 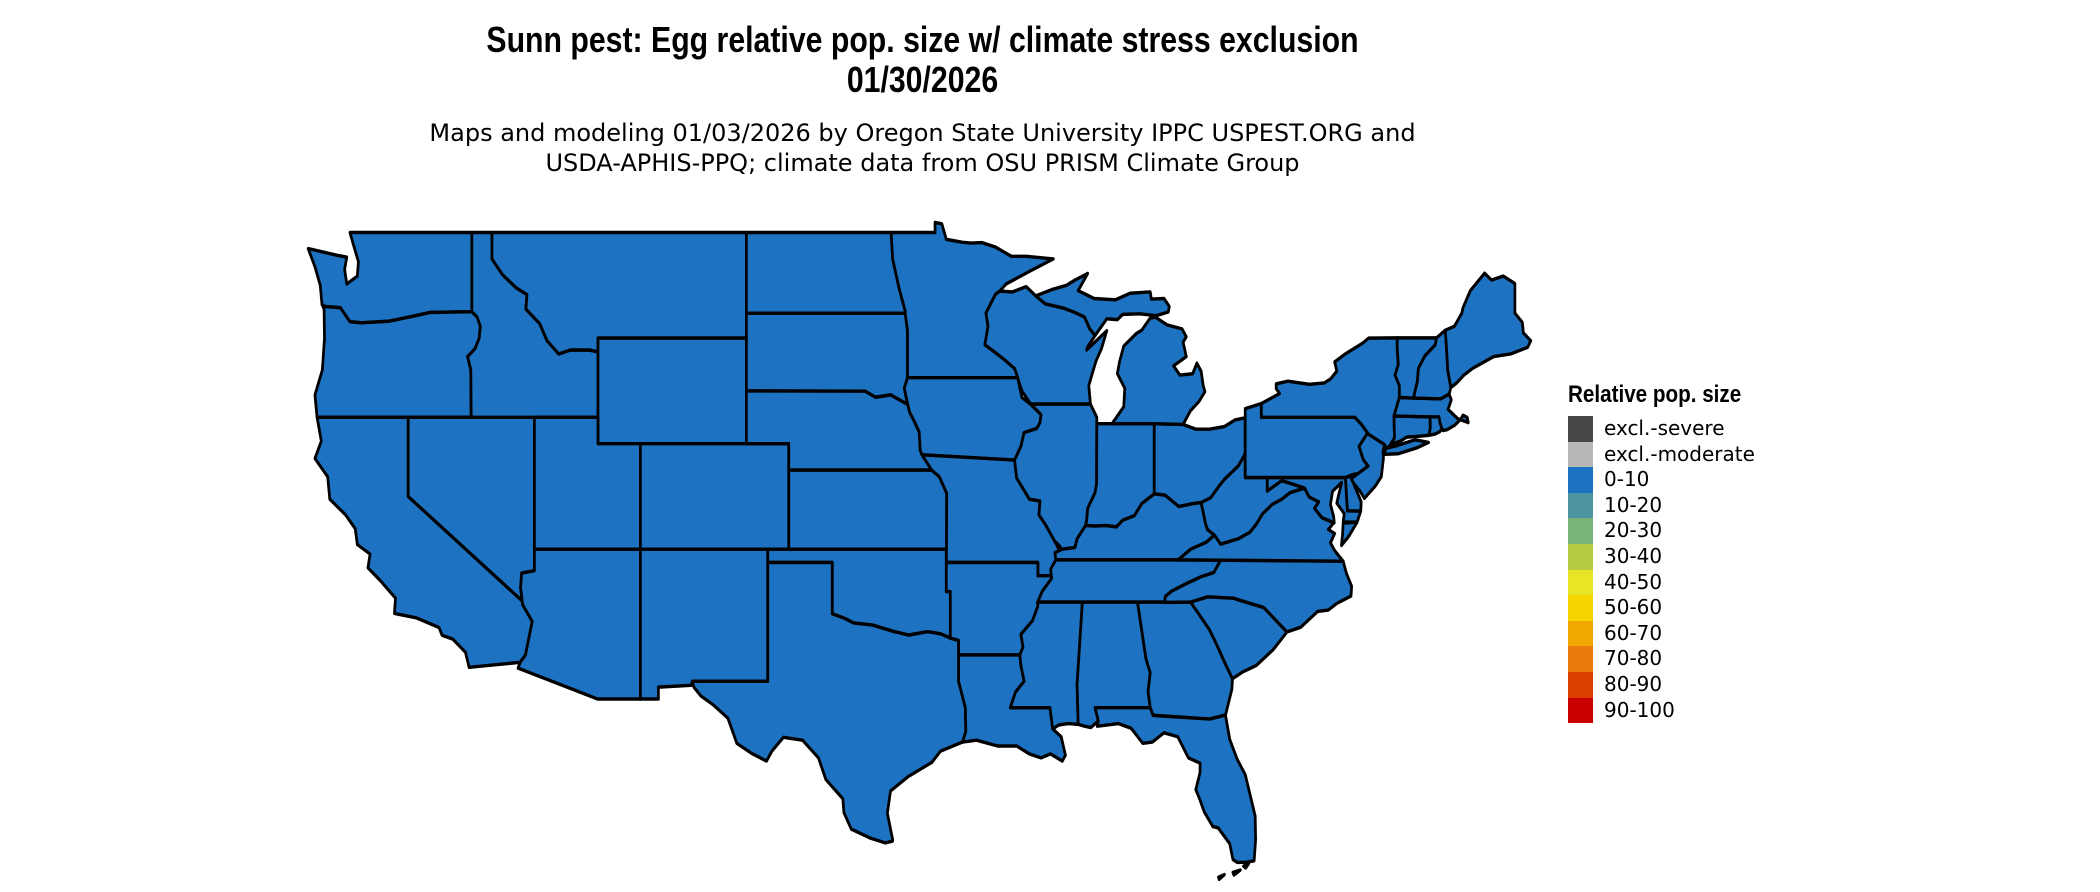 What do you see at coordinates (715, 497) in the screenshot?
I see `state-co` at bounding box center [715, 497].